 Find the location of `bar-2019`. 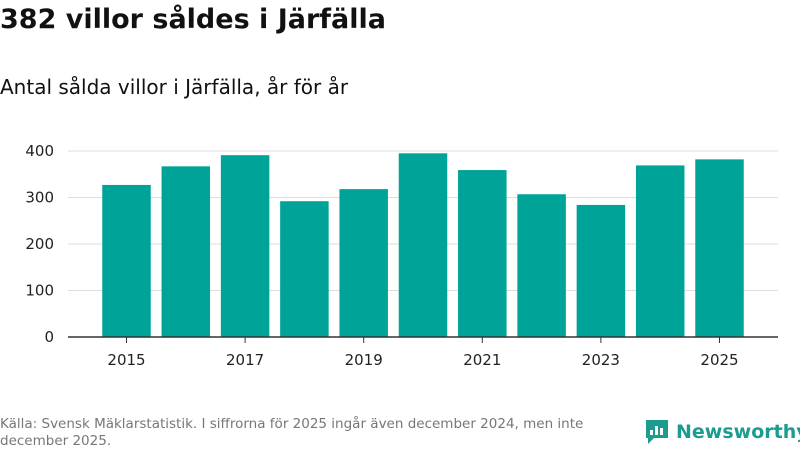

bar-2019 is located at coordinates (363, 263).